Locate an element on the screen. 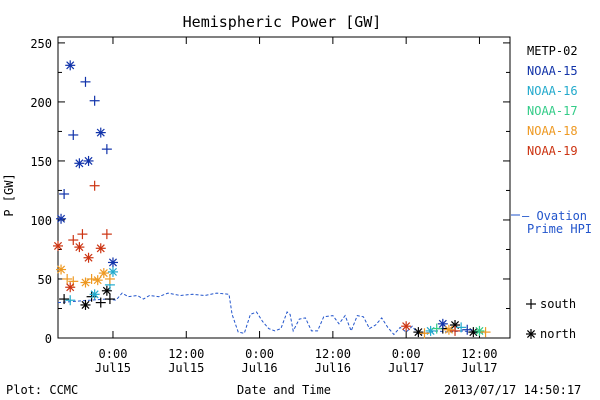 The image size is (600, 400). y-tick-label: 0 is located at coordinates (48, 339).